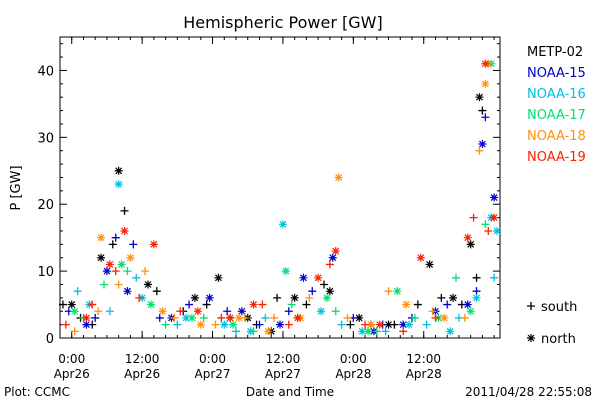 This screenshot has height=400, width=600. Describe the element at coordinates (556, 136) in the screenshot. I see `legend-entry: NOAA-18` at that location.